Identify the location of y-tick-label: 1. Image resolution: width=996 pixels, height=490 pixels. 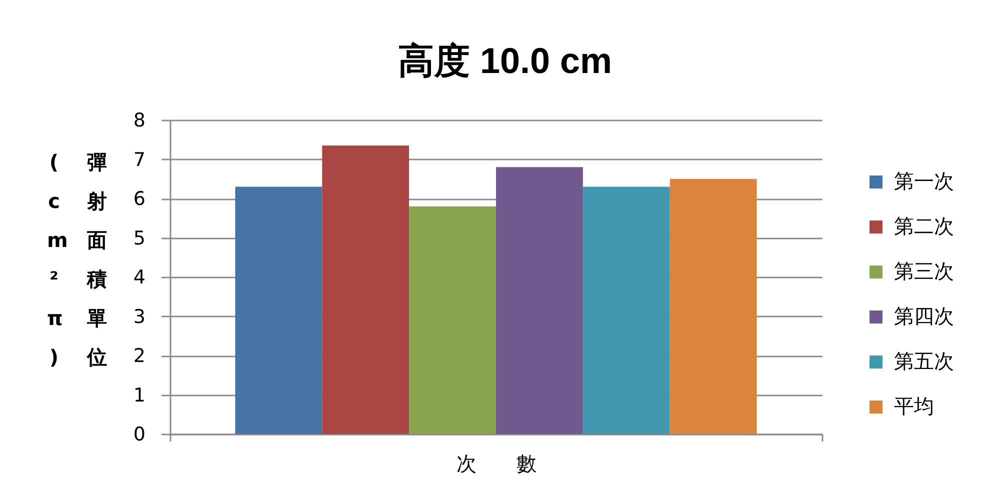
(139, 395).